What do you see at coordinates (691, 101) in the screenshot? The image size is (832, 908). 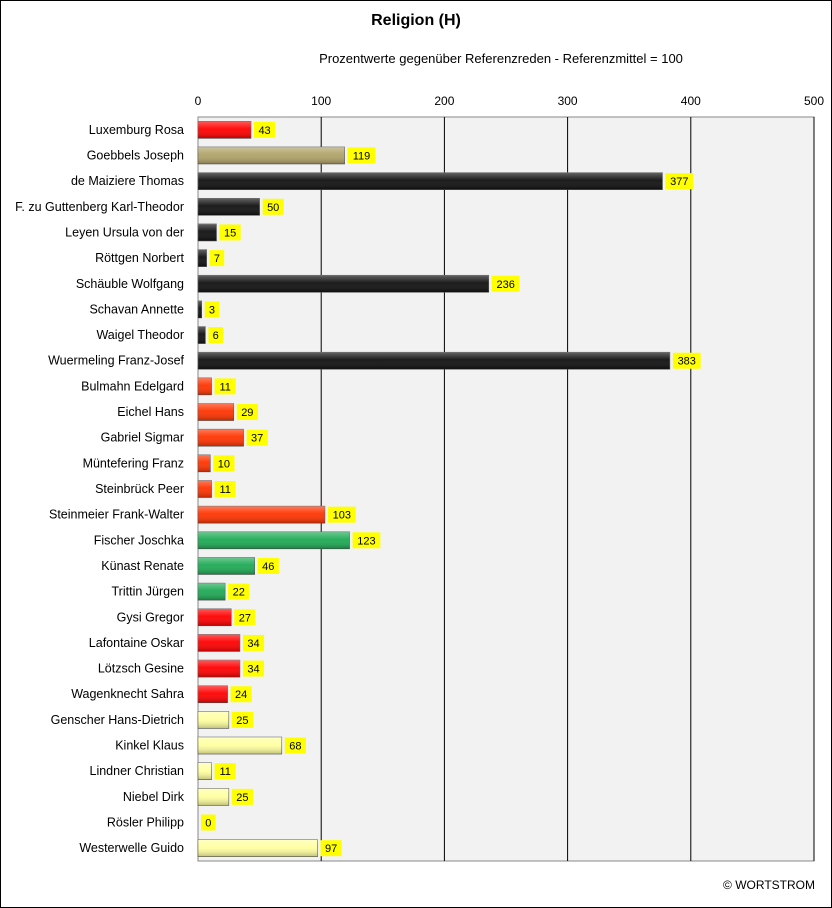 I see `x-tick-label: 400` at bounding box center [691, 101].